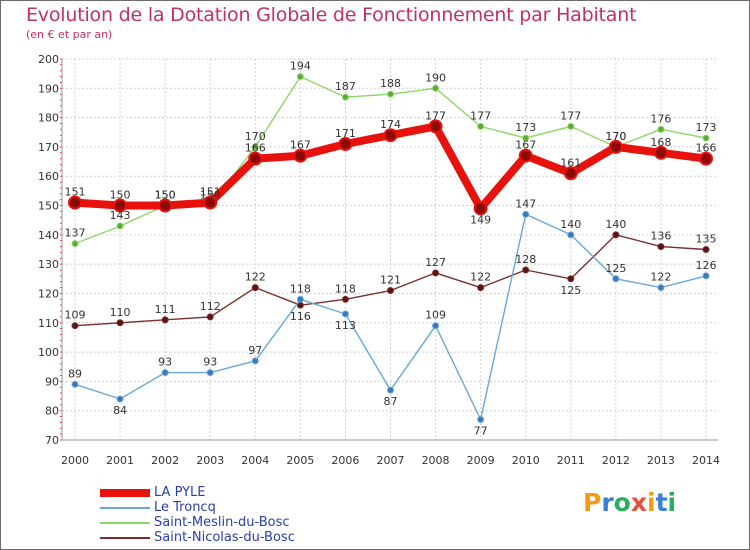  Describe the element at coordinates (435, 262) in the screenshot. I see `data-label: 127` at that location.